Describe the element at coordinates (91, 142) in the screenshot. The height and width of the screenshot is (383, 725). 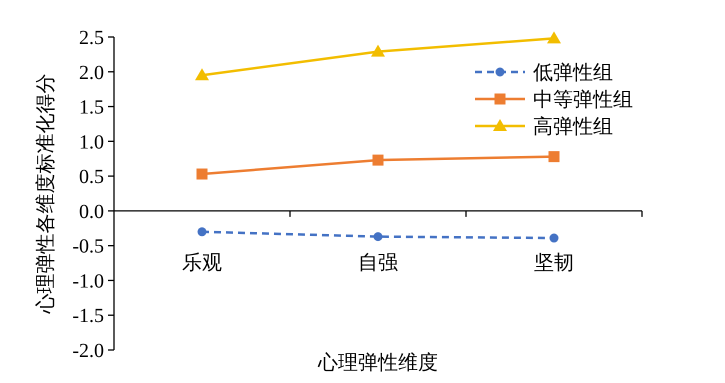
I see `y-tick-label: 1.0` at that location.